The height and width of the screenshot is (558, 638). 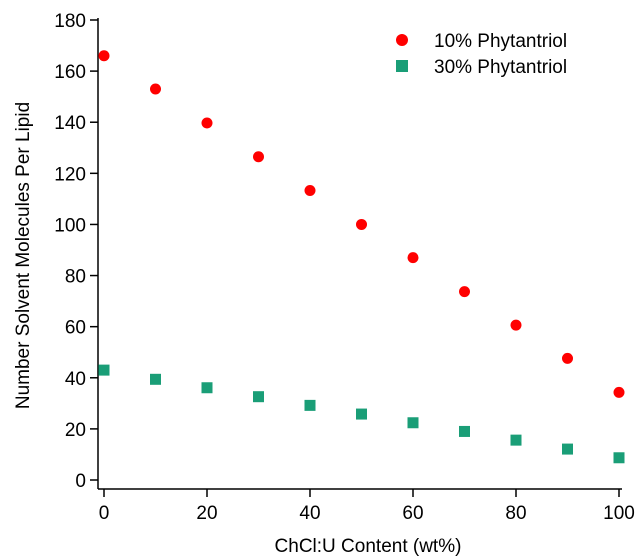 I want to click on y-tick-label: 140, so click(x=70, y=123).